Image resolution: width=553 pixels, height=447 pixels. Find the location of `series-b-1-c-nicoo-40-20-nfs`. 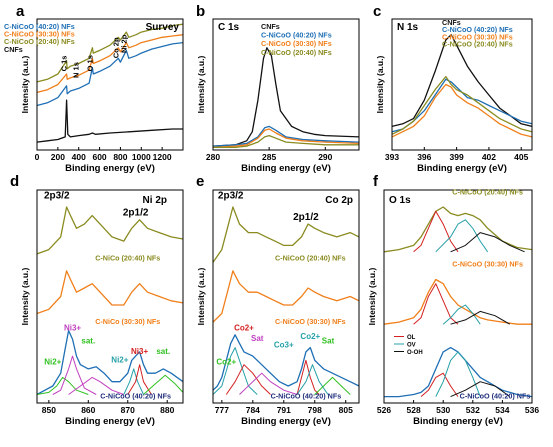

series-b-1-c-nicoo-40-20-nfs is located at coordinates (286, 136).